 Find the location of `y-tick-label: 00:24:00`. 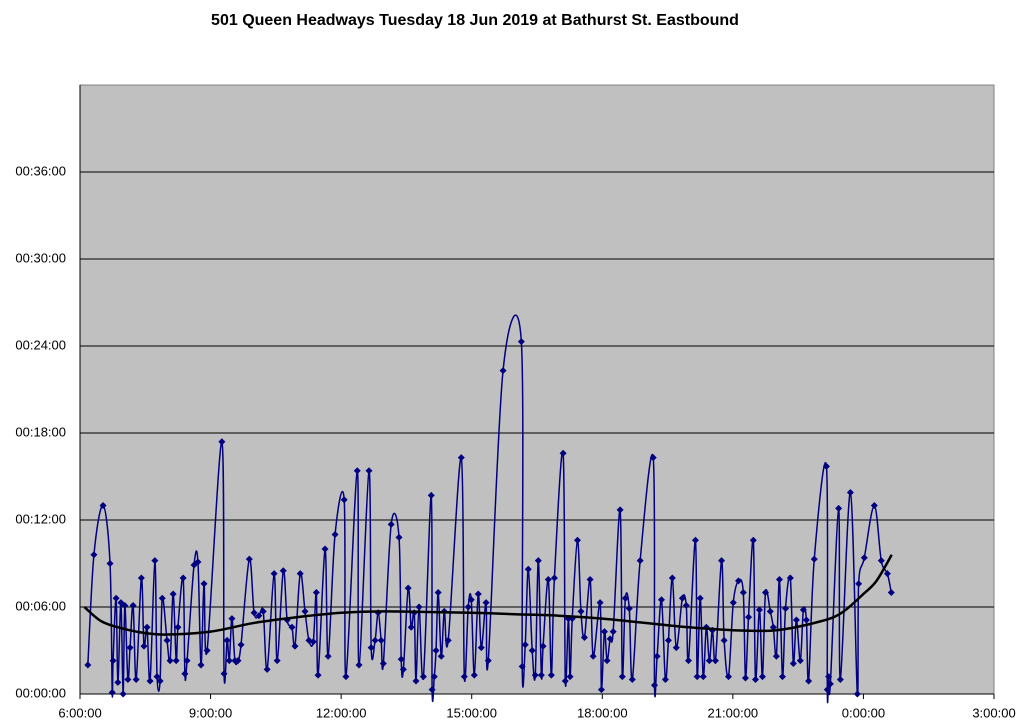

y-tick-label: 00:24:00 is located at coordinates (40, 344).